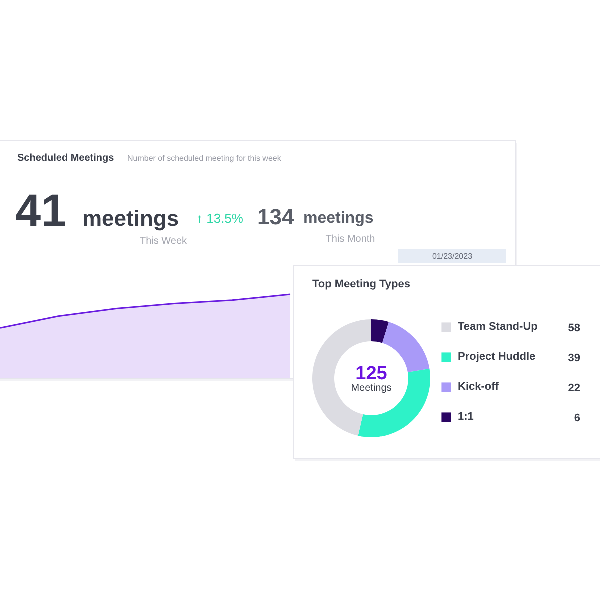 The height and width of the screenshot is (600, 600). What do you see at coordinates (497, 357) in the screenshot?
I see `legend-label: Project Huddle` at bounding box center [497, 357].